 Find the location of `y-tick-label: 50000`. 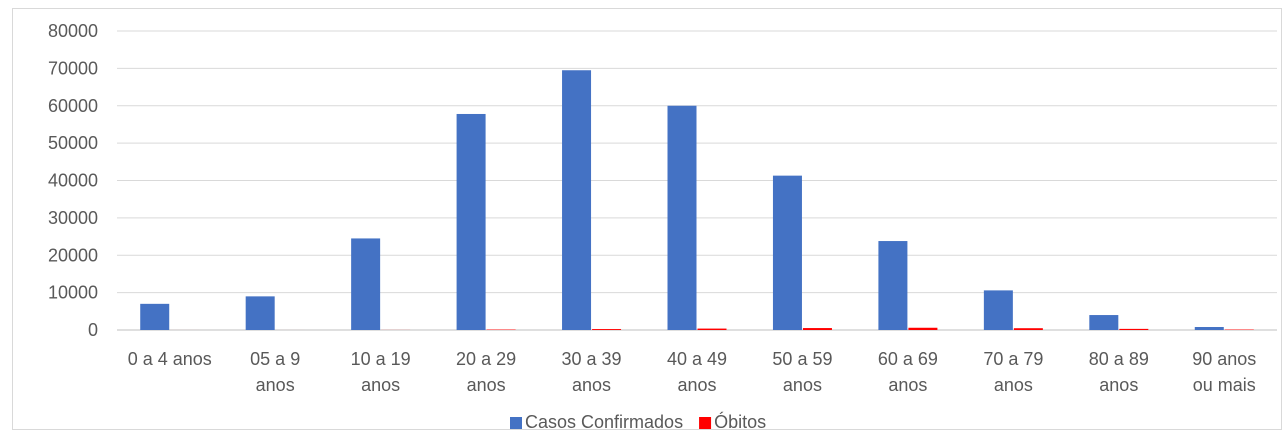

y-tick-label: 50000 is located at coordinates (73, 143).